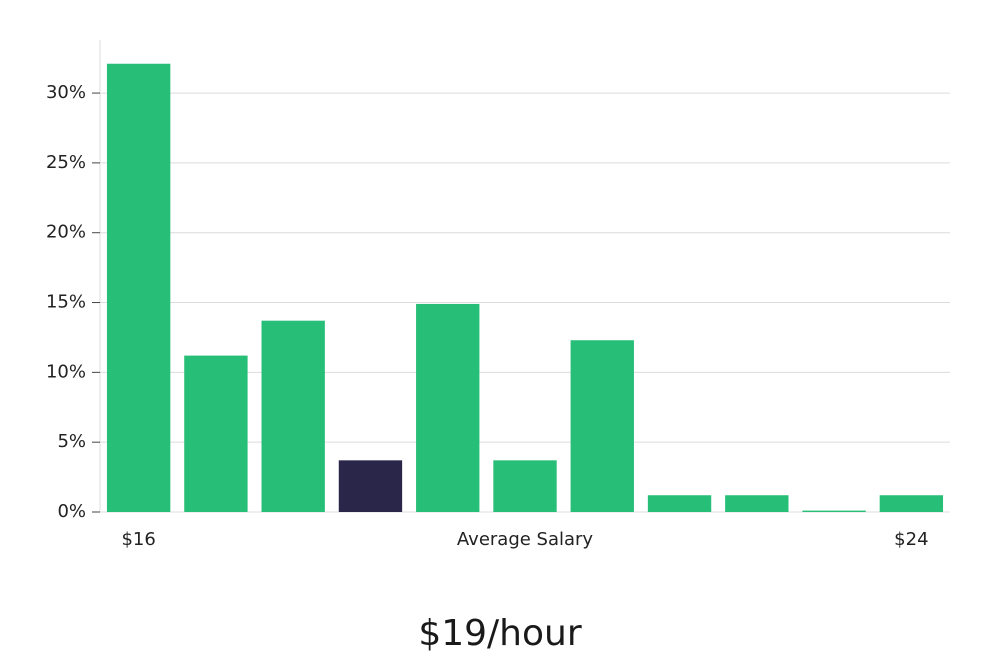 The width and height of the screenshot is (1000, 660). Describe the element at coordinates (138, 539) in the screenshot. I see `x-tick-label: $16` at that location.